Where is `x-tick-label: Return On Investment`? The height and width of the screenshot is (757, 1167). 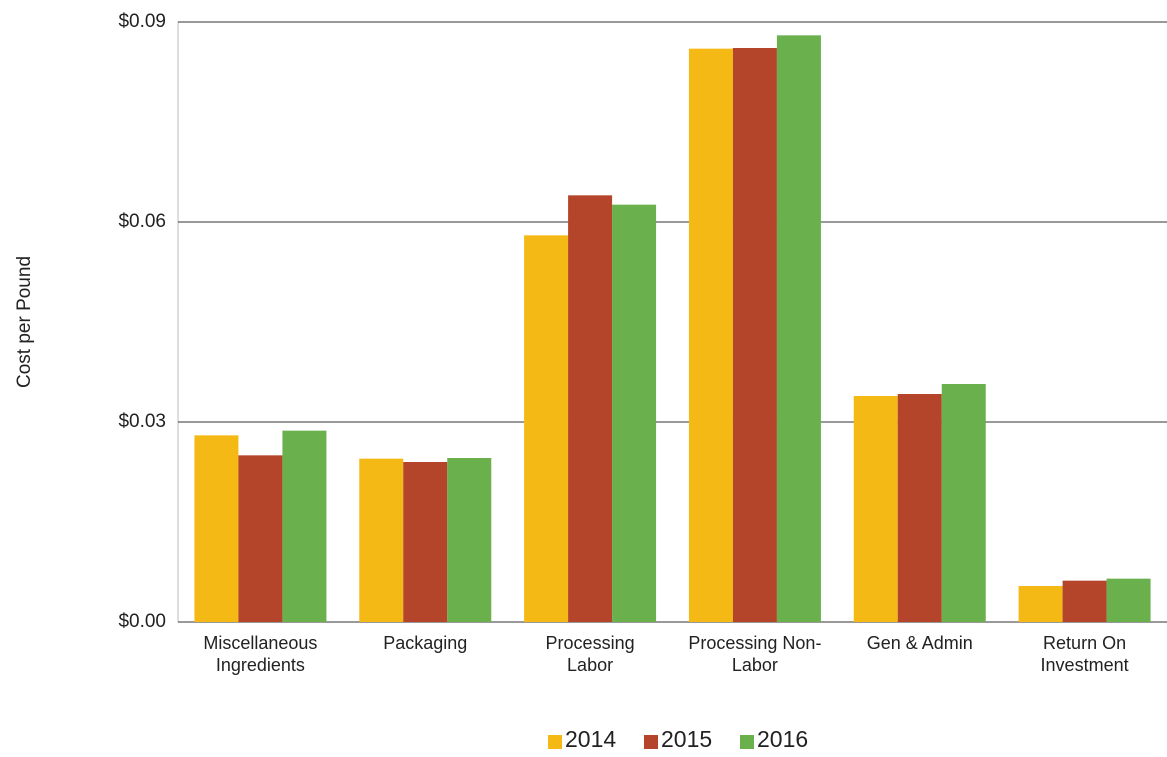 x-tick-label: Return On Investment is located at coordinates (1084, 654).